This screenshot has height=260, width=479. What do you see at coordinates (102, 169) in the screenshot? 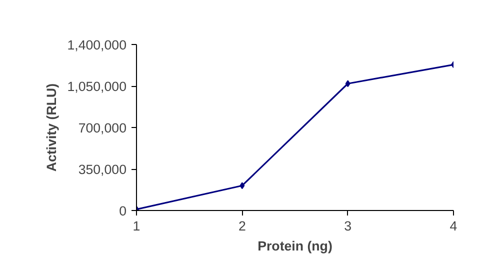
I see `y-tick-label: 350,000` at bounding box center [102, 169].